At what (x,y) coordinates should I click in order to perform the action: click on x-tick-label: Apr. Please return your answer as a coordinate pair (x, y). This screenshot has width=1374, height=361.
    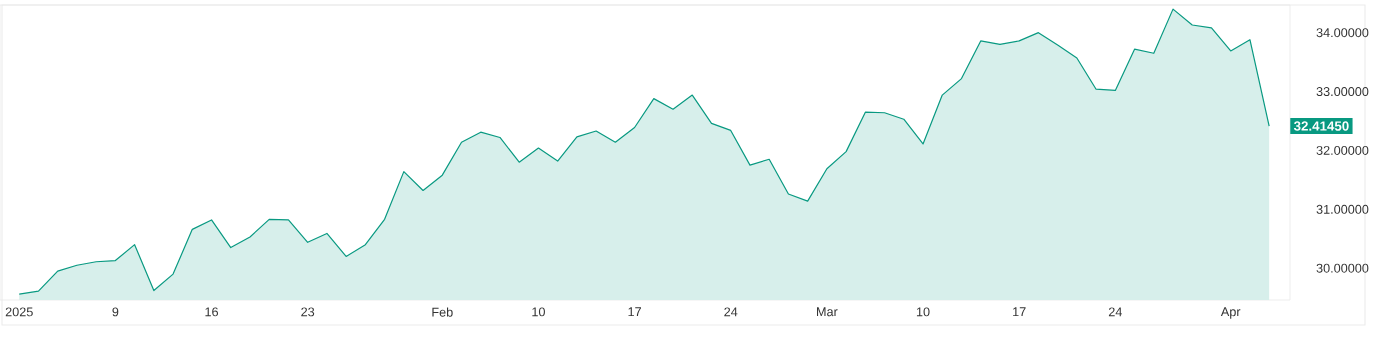
    Looking at the image, I should click on (1230, 313).